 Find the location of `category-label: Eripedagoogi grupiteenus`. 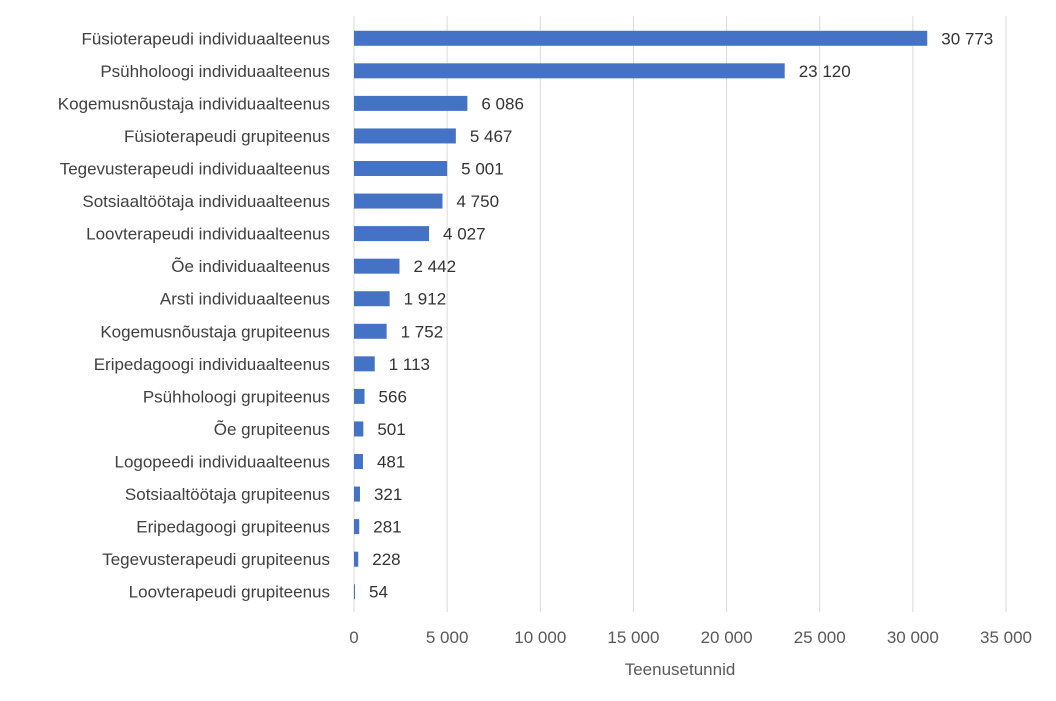

category-label: Eripedagoogi grupiteenus is located at coordinates (233, 527).